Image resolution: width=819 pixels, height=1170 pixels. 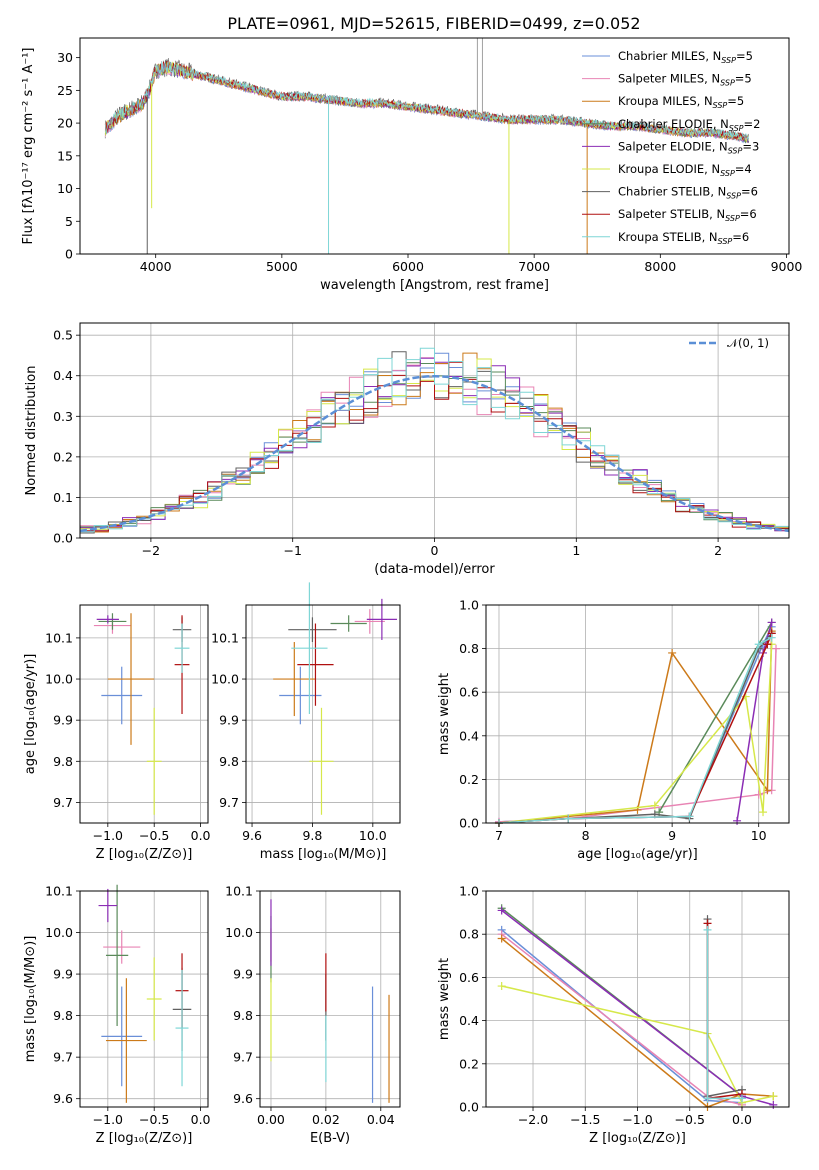 I want to click on legend-entry: 𝒩(0, 1), so click(x=748, y=343).